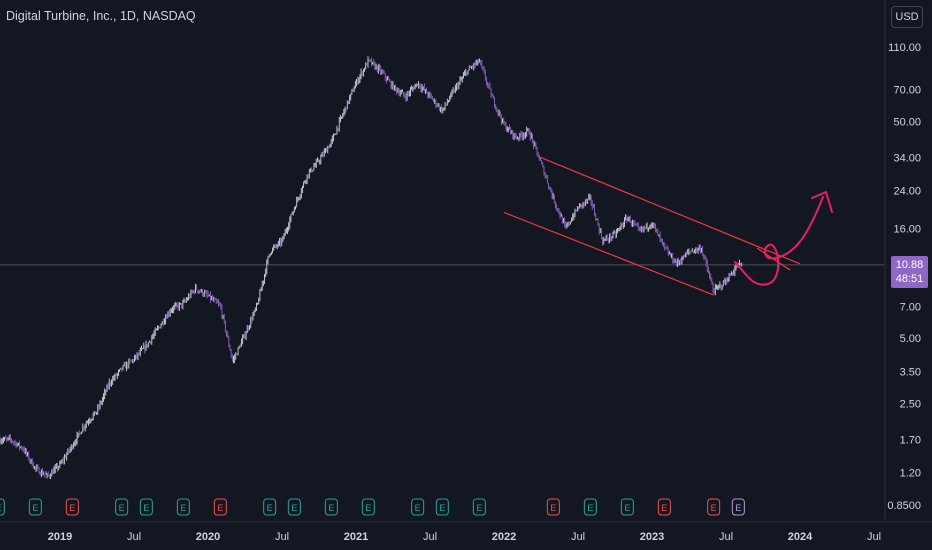 The height and width of the screenshot is (550, 932). Describe the element at coordinates (60, 537) in the screenshot. I see `x-tick-label: 2019` at that location.